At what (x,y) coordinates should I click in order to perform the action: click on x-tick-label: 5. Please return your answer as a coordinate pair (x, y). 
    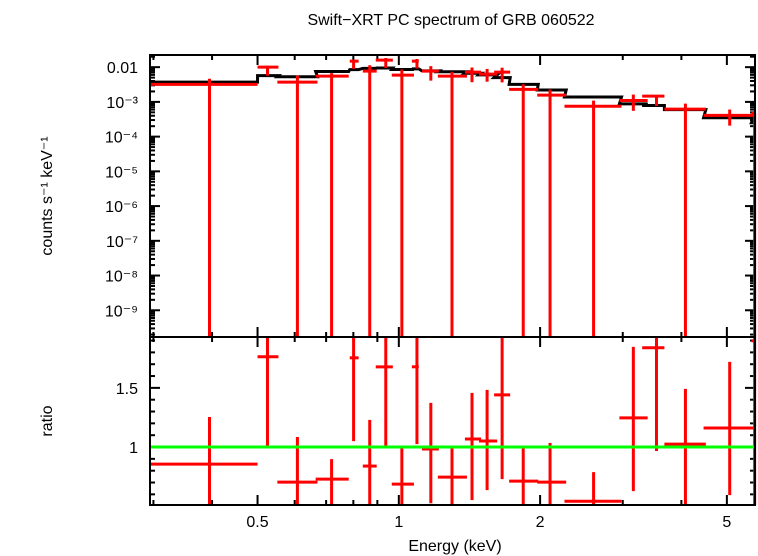
    Looking at the image, I should click on (726, 522).